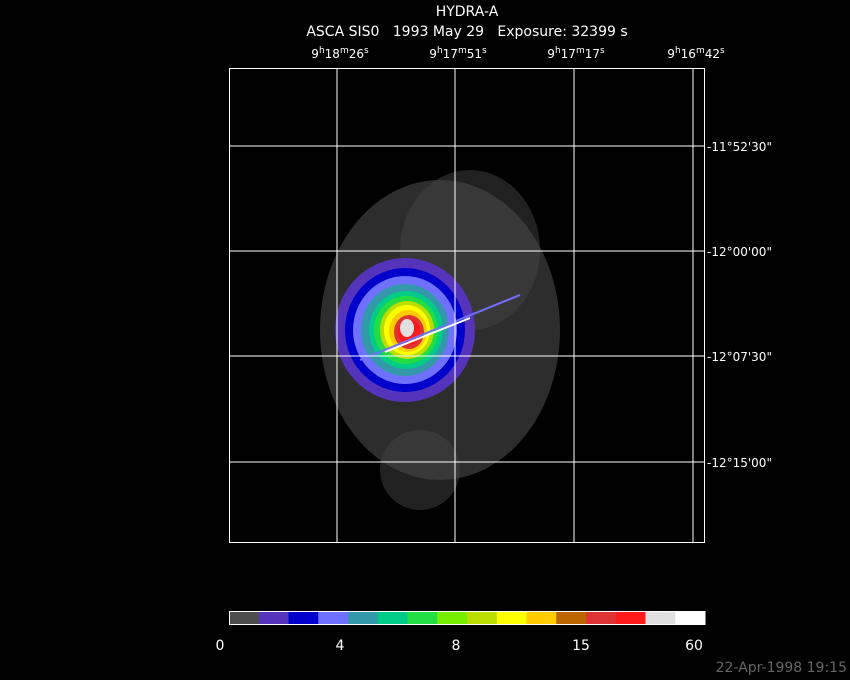 Image resolution: width=850 pixels, height=680 pixels. What do you see at coordinates (356, 54) in the screenshot?
I see `ra-value: 26` at bounding box center [356, 54].